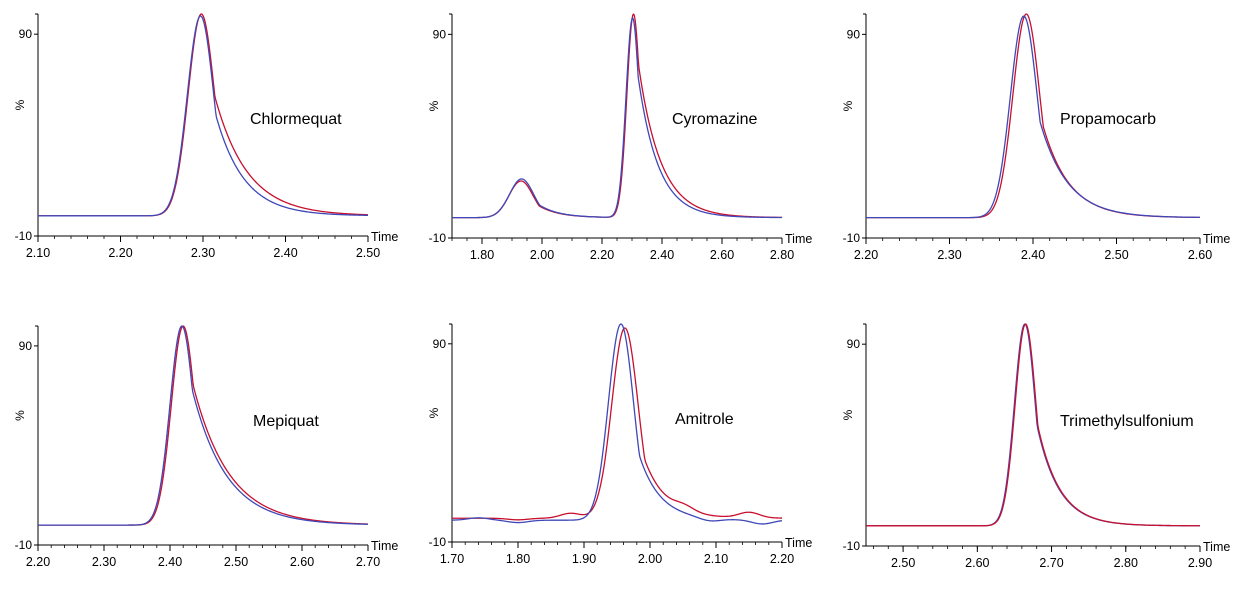 This screenshot has width=1240, height=595. Describe the element at coordinates (714, 119) in the screenshot. I see `compound-label: Cyromazine` at that location.